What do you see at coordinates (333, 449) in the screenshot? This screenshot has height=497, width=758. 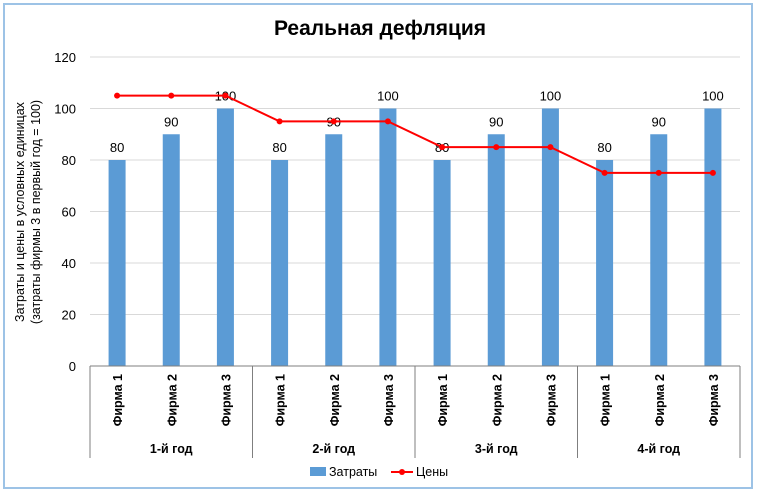 I see `x-group-label: 2-й год` at bounding box center [333, 449].